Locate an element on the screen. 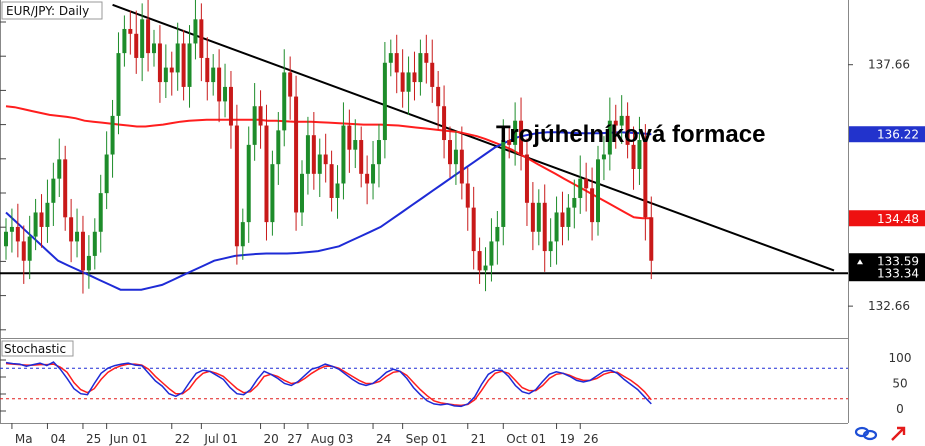  pattern-annotation: Trojúhelníková formace is located at coordinates (630, 134).